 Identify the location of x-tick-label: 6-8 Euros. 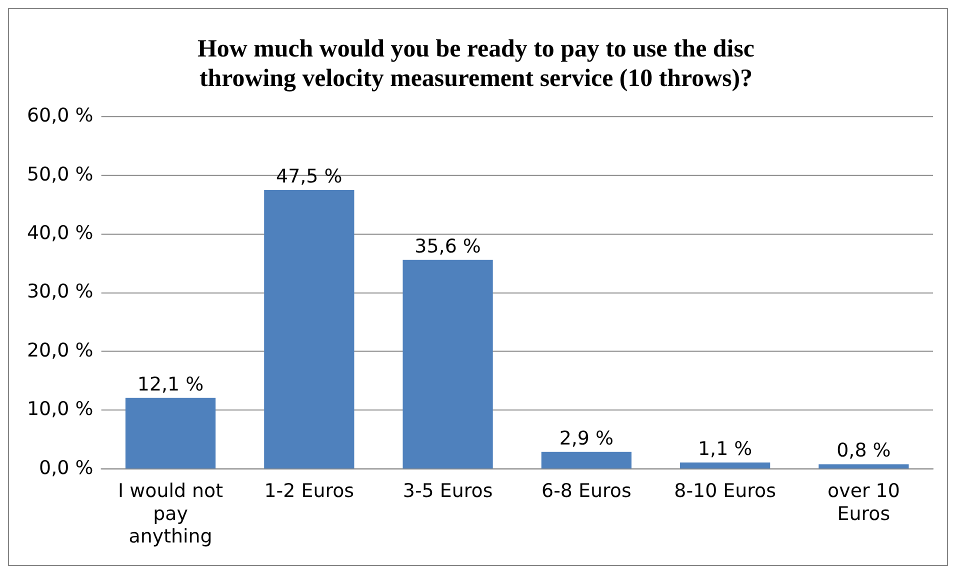
(587, 491).